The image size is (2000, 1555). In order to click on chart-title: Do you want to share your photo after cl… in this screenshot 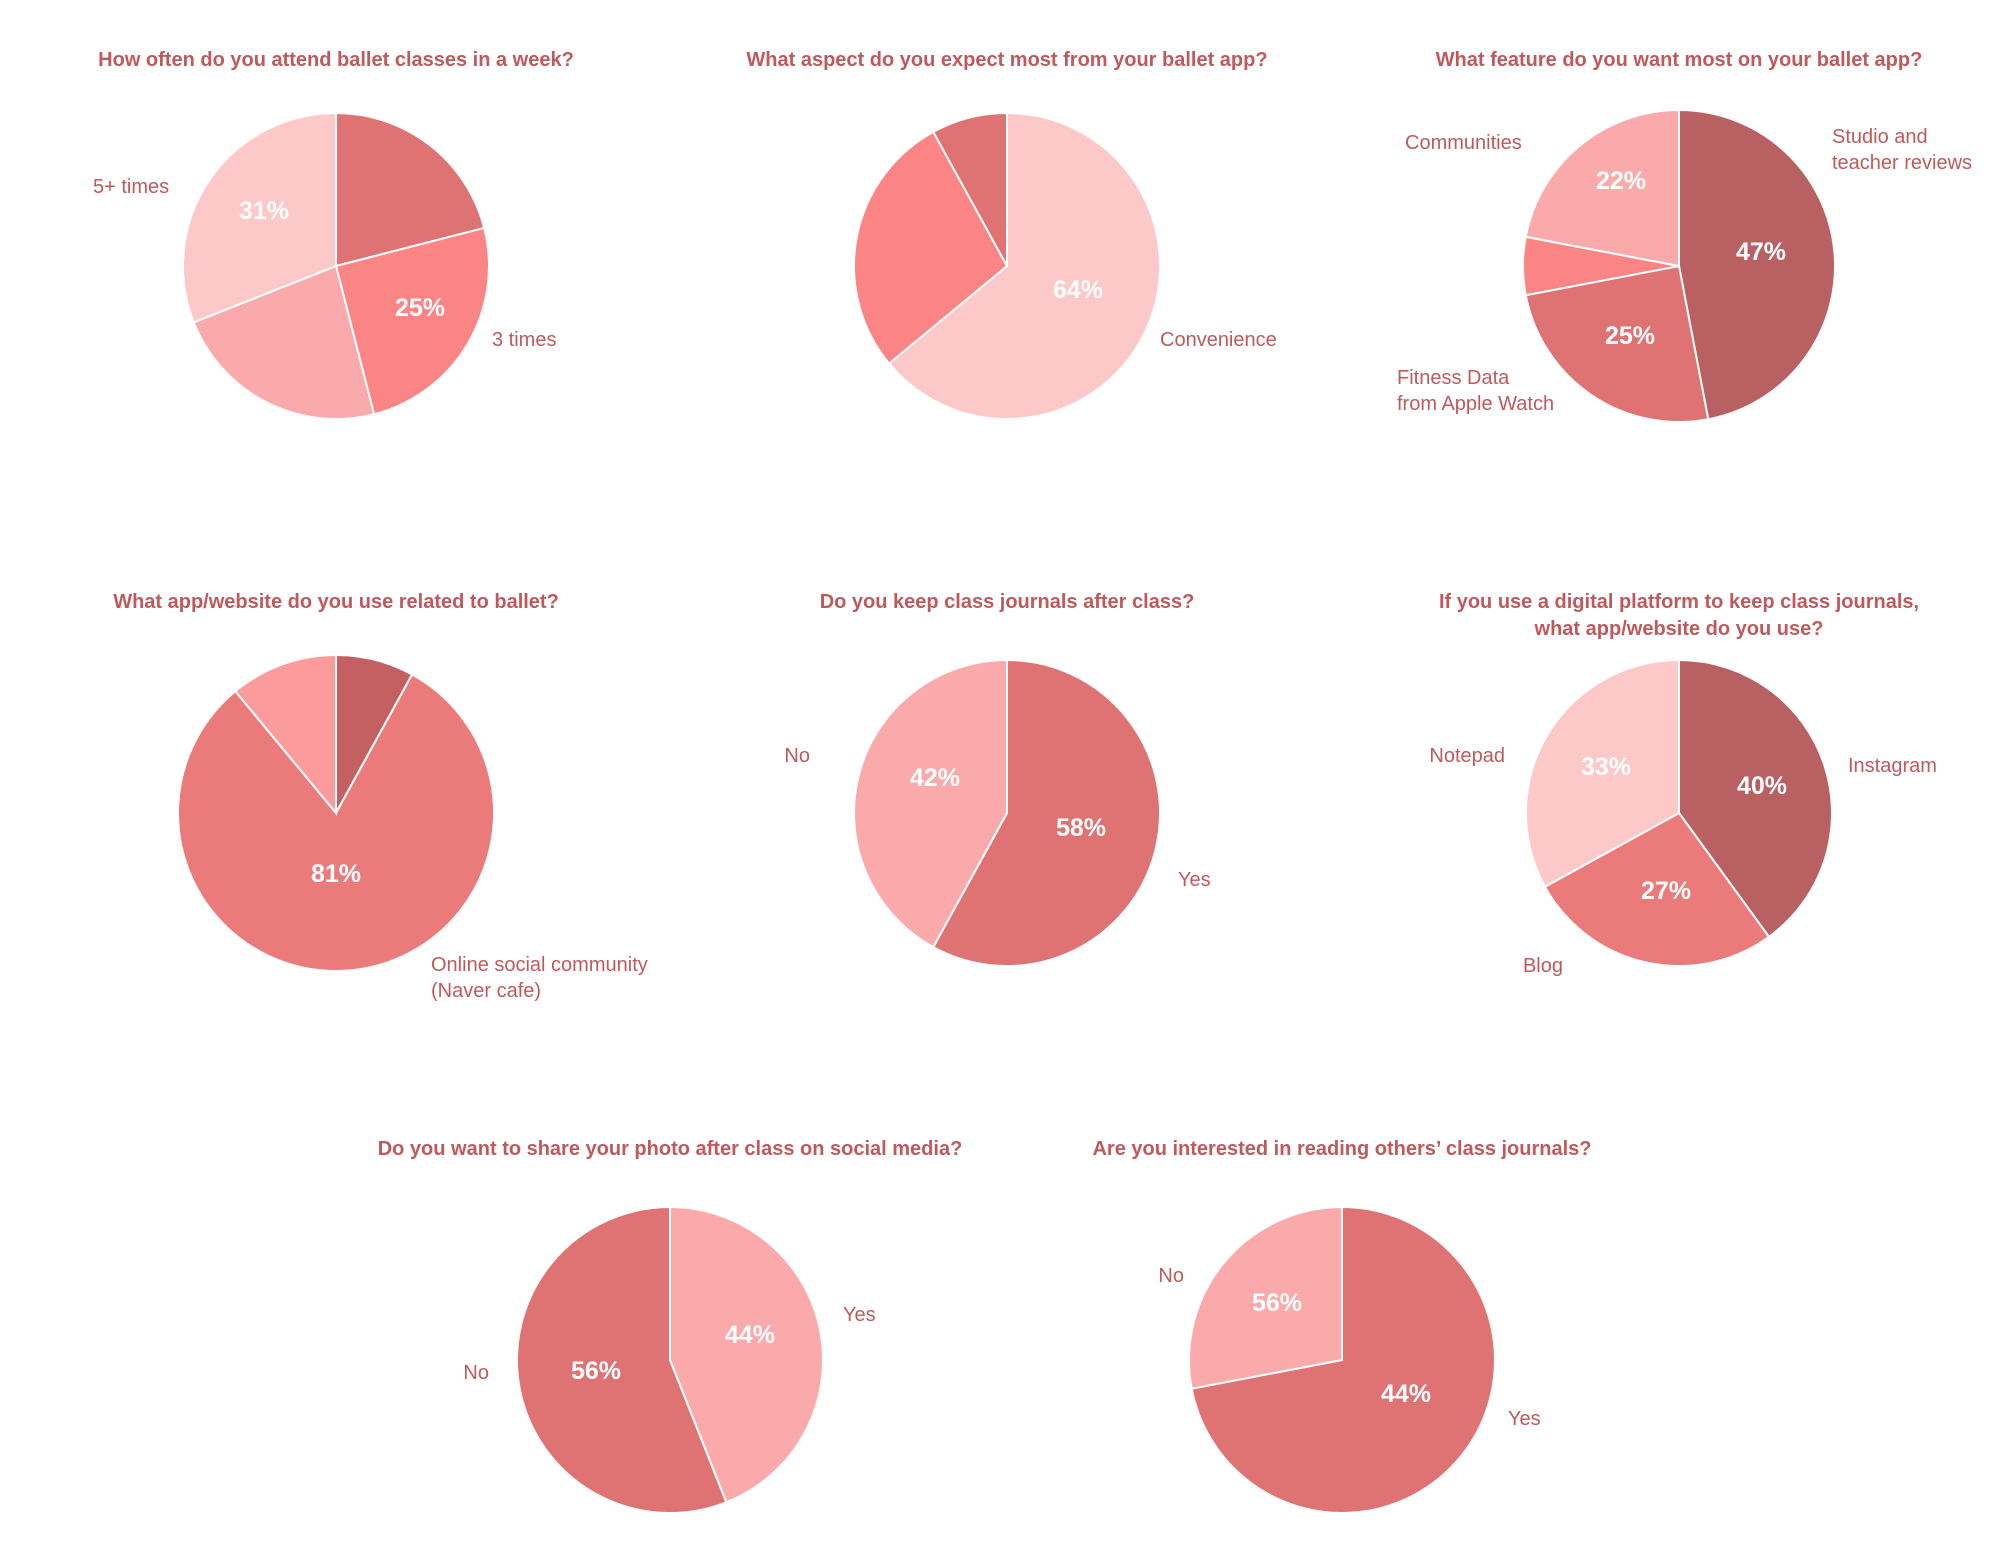, I will do `click(670, 1149)`.